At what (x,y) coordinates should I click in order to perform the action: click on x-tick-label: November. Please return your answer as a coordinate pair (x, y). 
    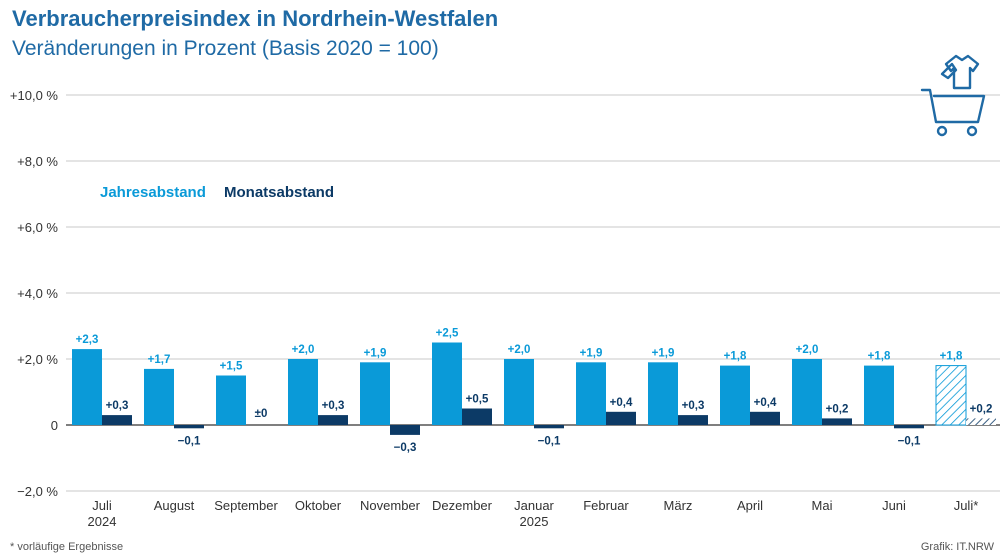
    Looking at the image, I should click on (390, 505).